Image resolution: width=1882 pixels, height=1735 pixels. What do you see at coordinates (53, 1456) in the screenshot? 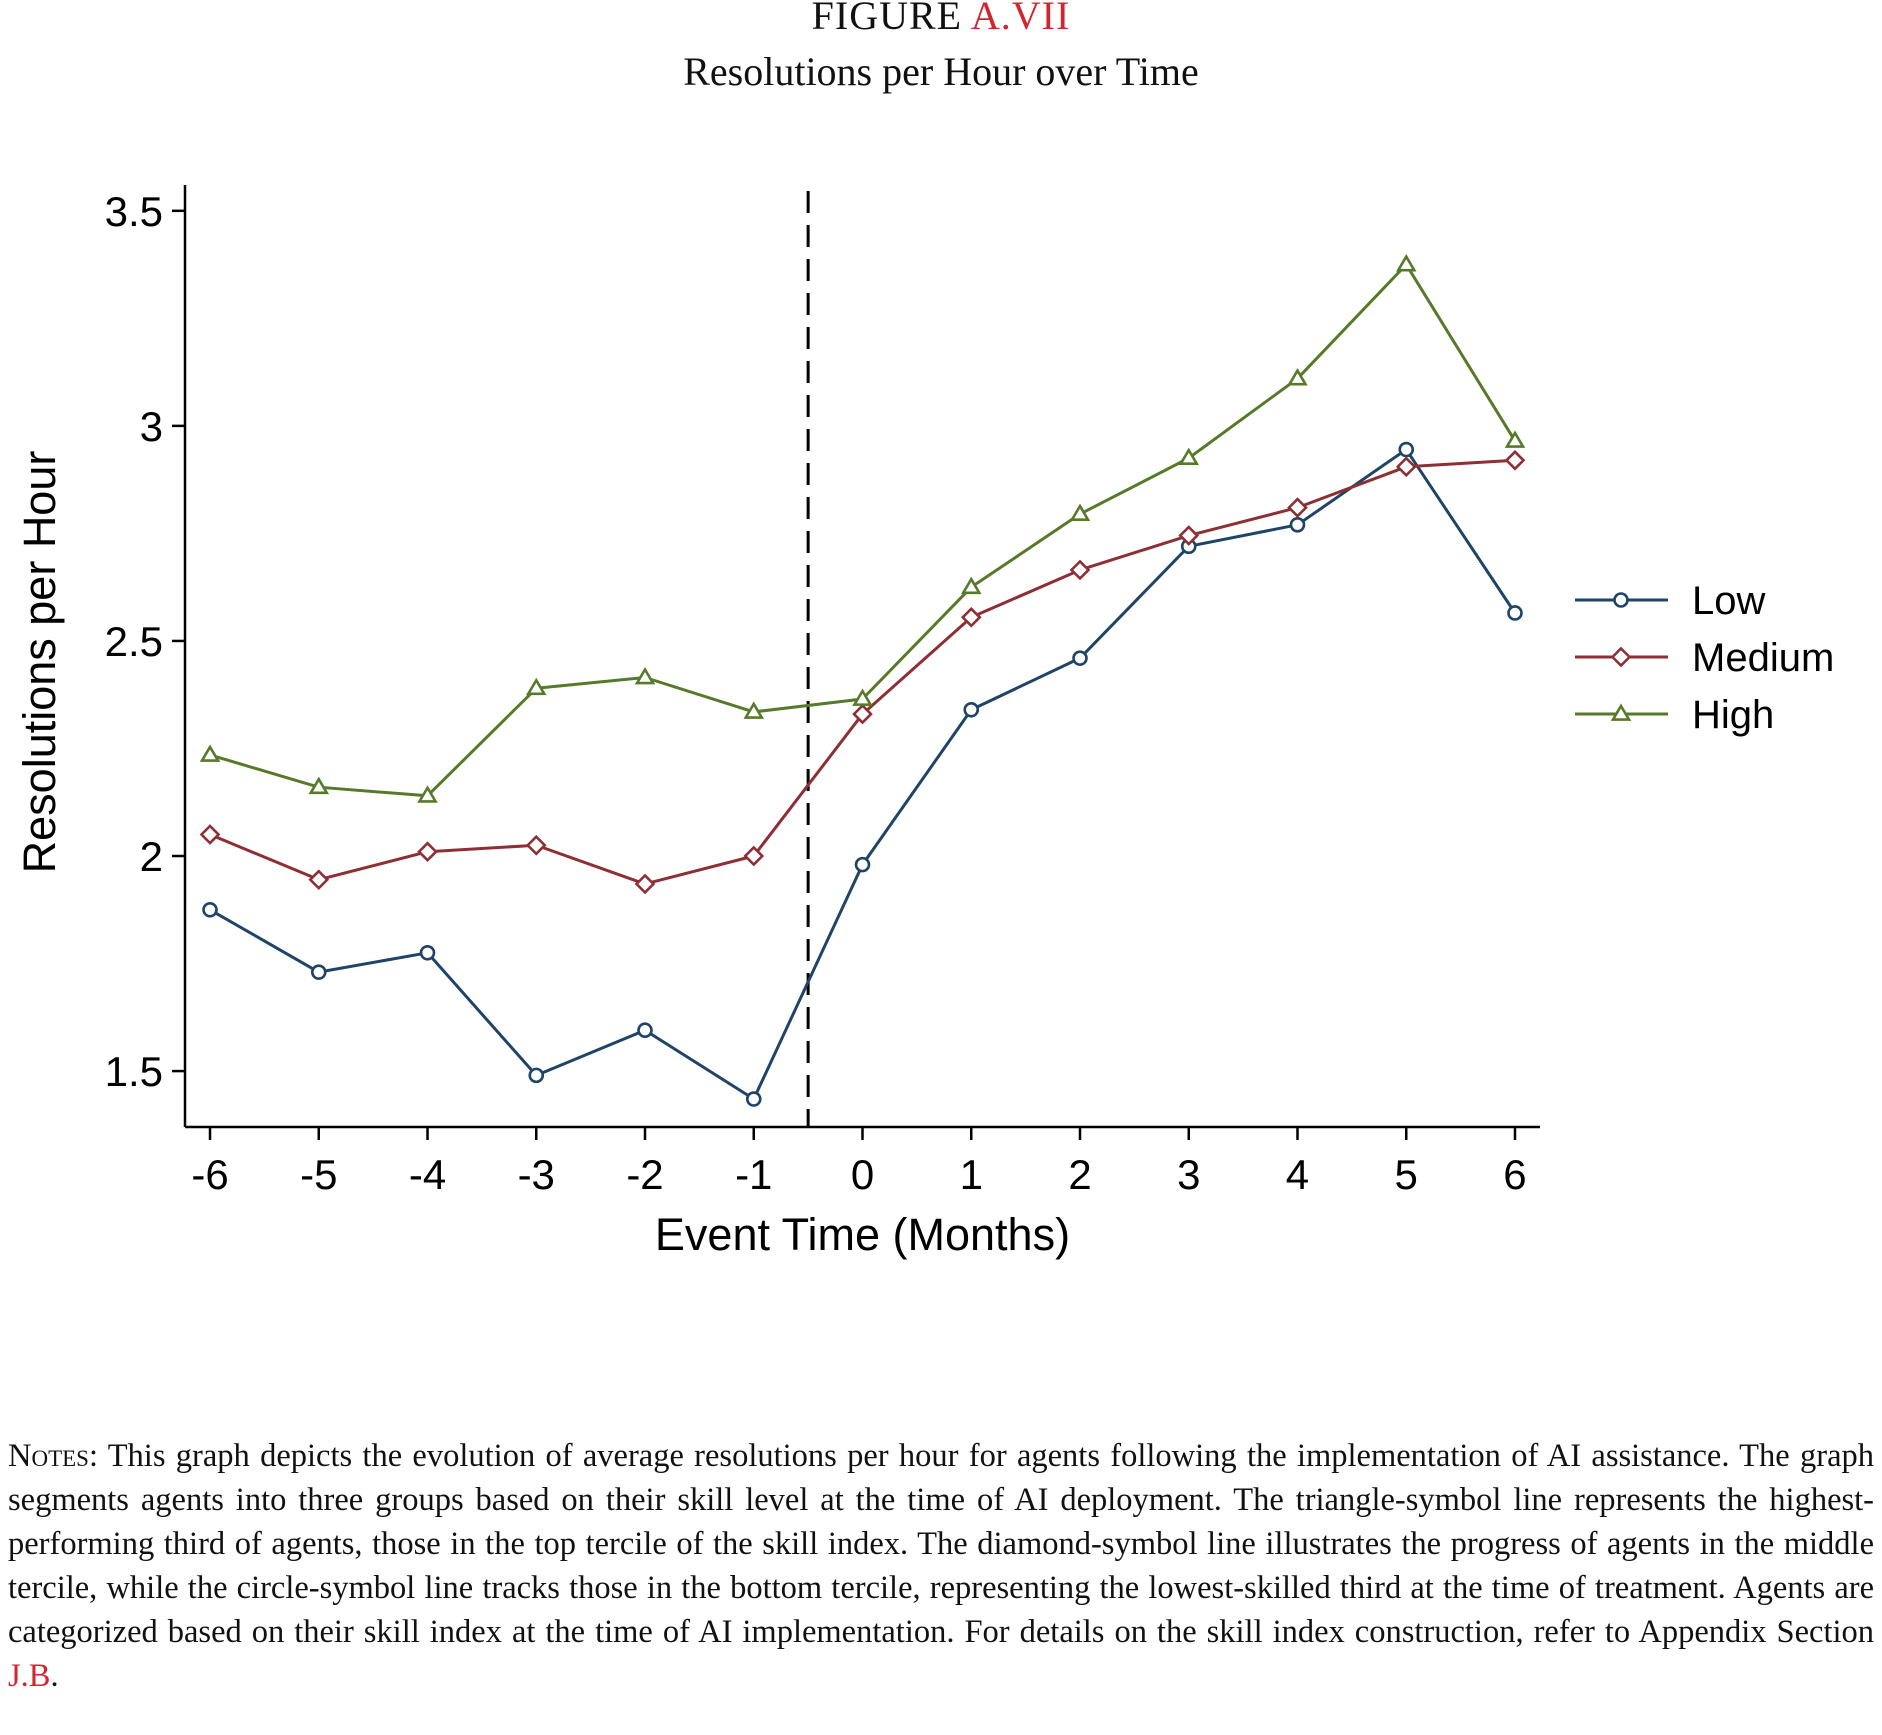
I see `notes-lead: Notes:` at bounding box center [53, 1456].